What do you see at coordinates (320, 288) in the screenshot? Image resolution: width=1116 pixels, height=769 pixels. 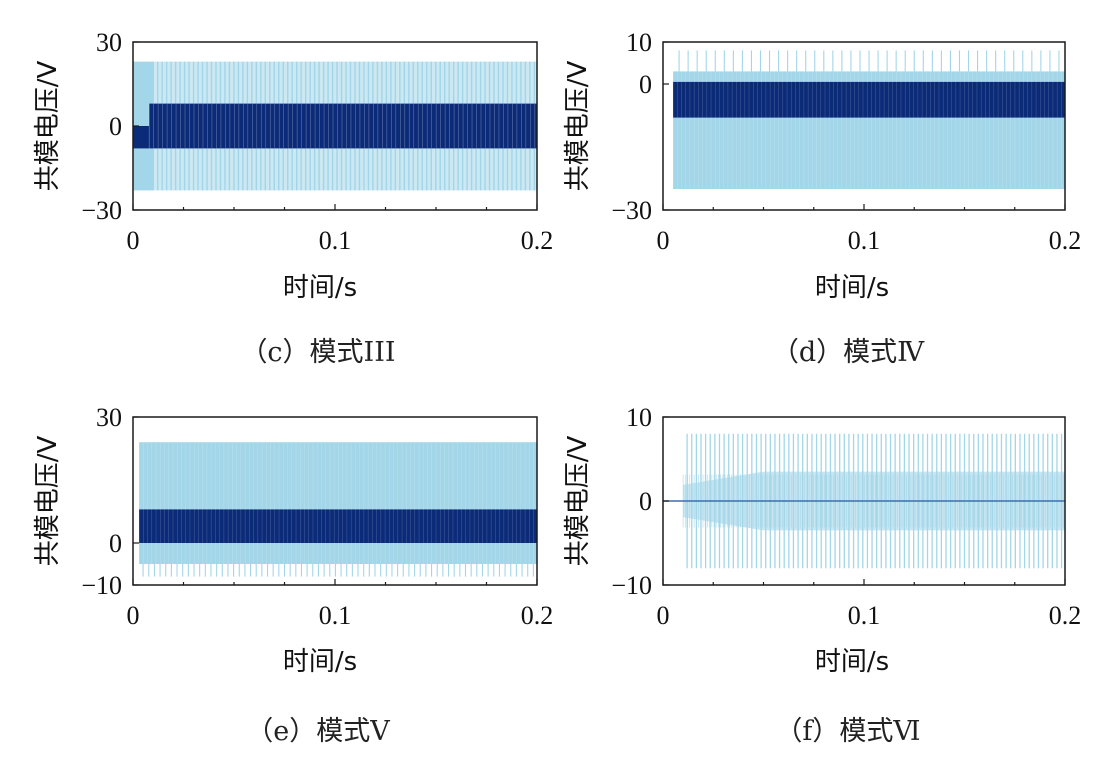 I see `c-xlabel: 时间/s` at bounding box center [320, 288].